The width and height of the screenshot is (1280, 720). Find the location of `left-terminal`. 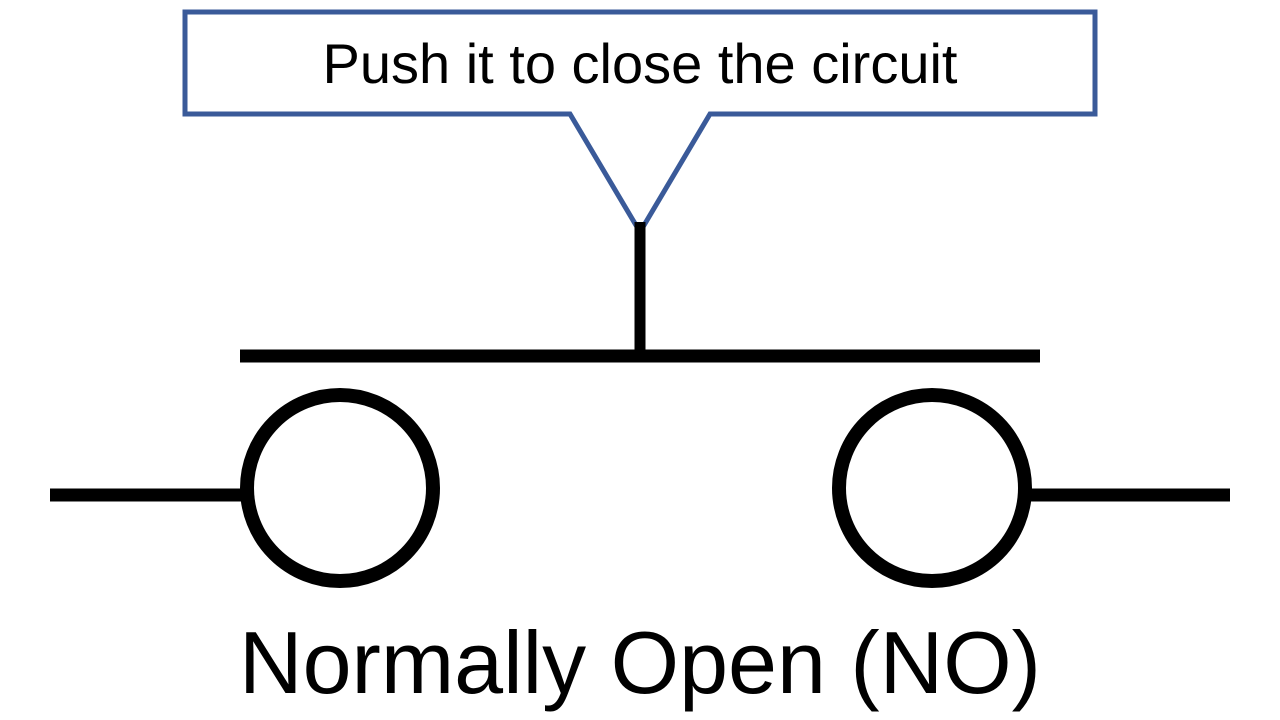

left-terminal is located at coordinates (340, 488).